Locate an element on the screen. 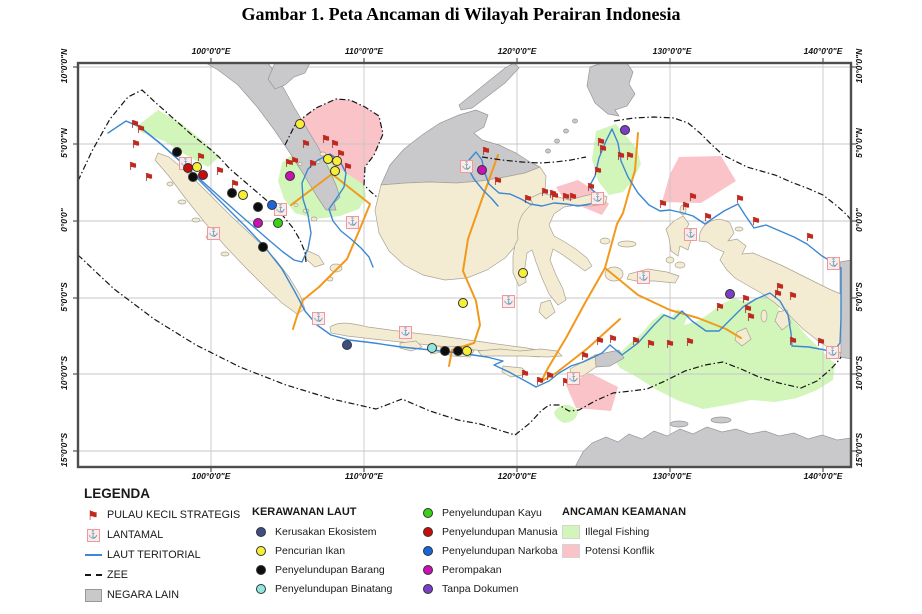 The width and height of the screenshot is (922, 614). lon-label-top: 140°0'0"E is located at coordinates (823, 51).